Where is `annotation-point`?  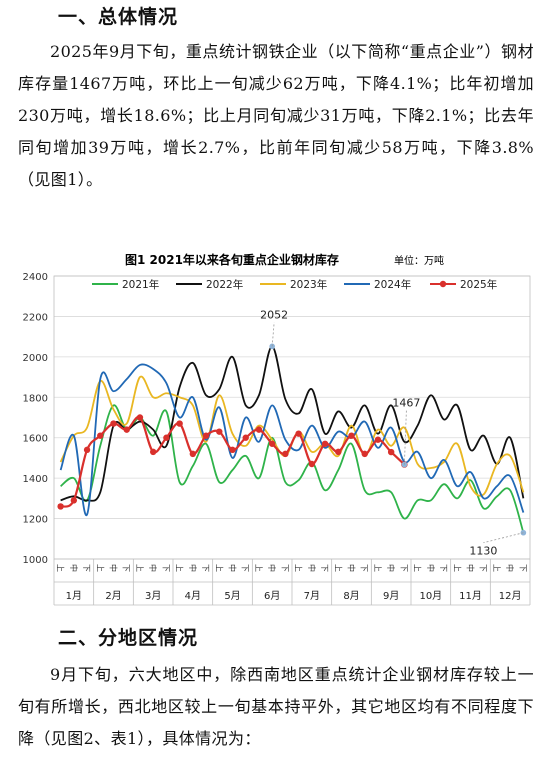 annotation-point is located at coordinates (404, 464).